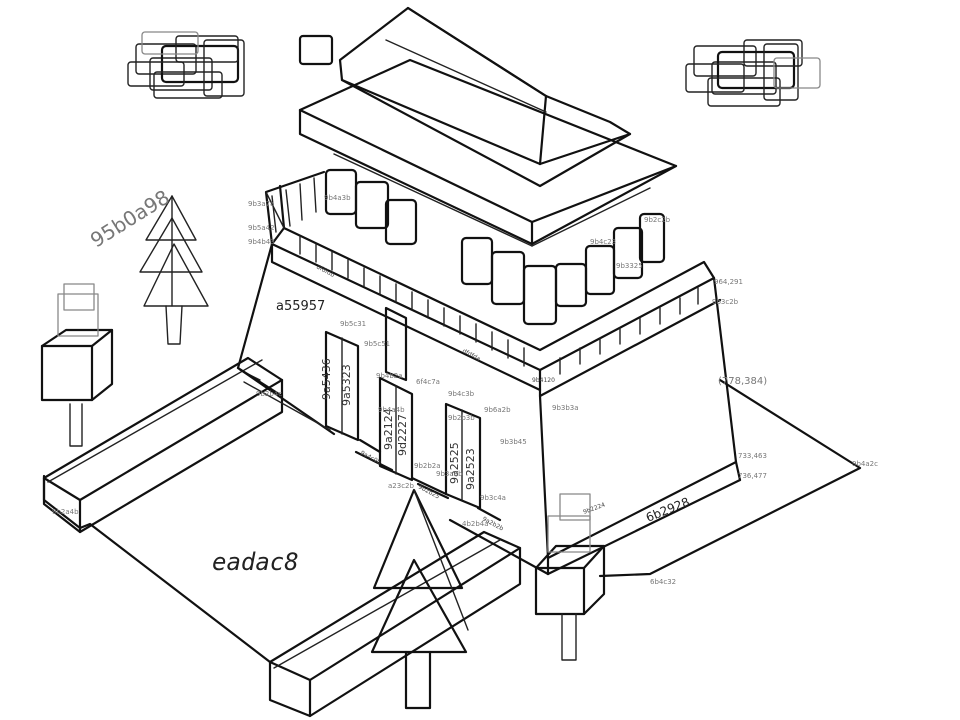  I want to click on right-corner-label-1: 9b4120, so click(543, 380).